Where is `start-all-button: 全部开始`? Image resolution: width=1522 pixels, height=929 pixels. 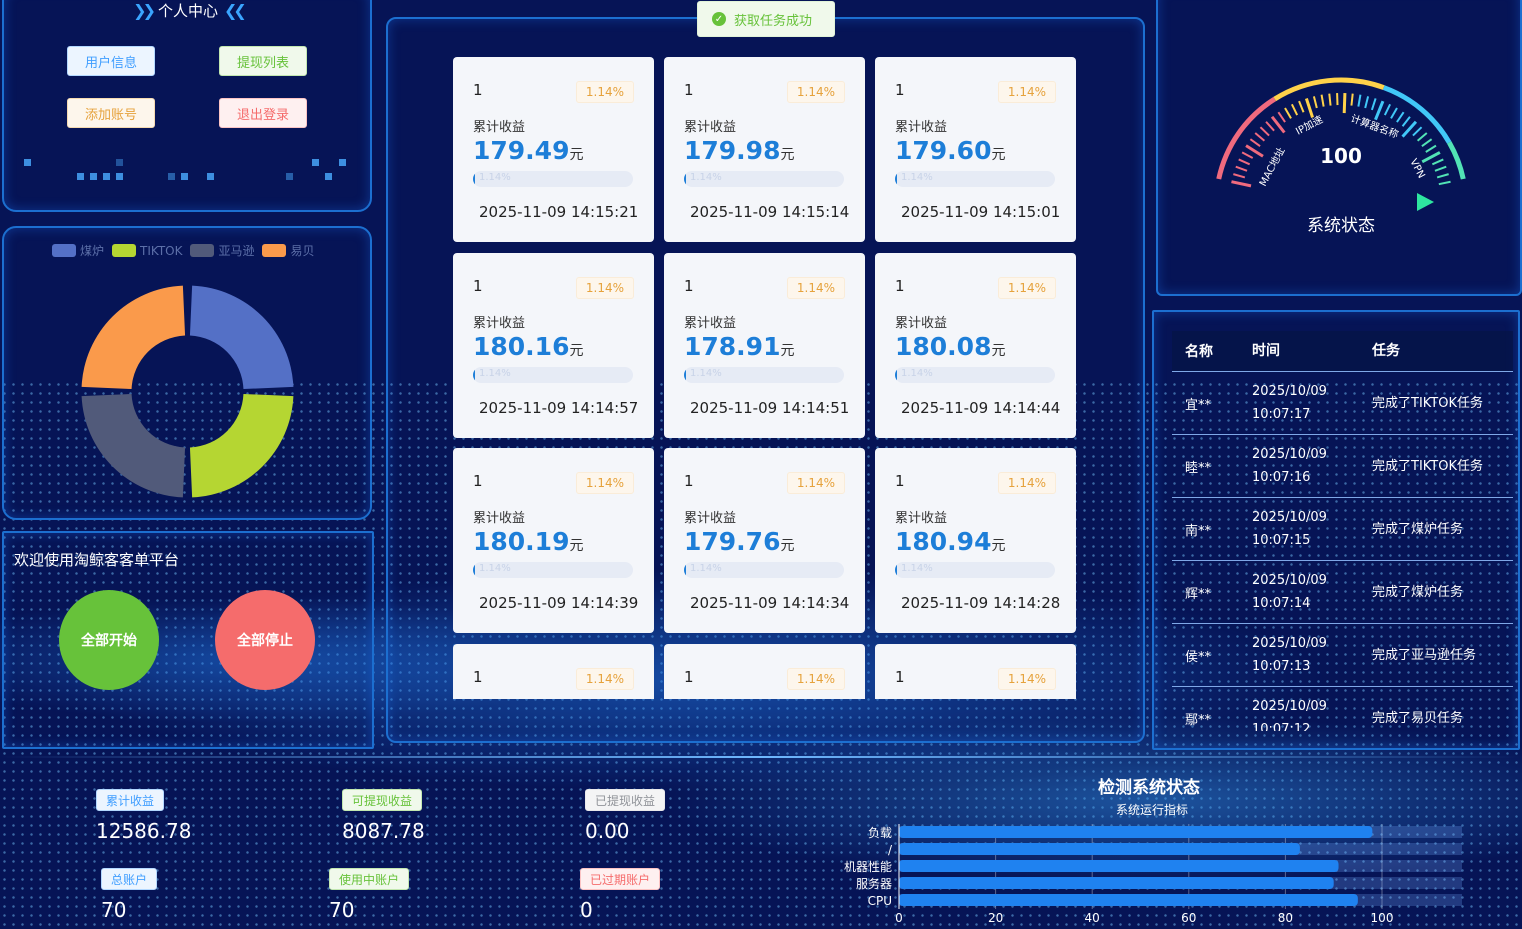
start-all-button: 全部开始 is located at coordinates (109, 640).